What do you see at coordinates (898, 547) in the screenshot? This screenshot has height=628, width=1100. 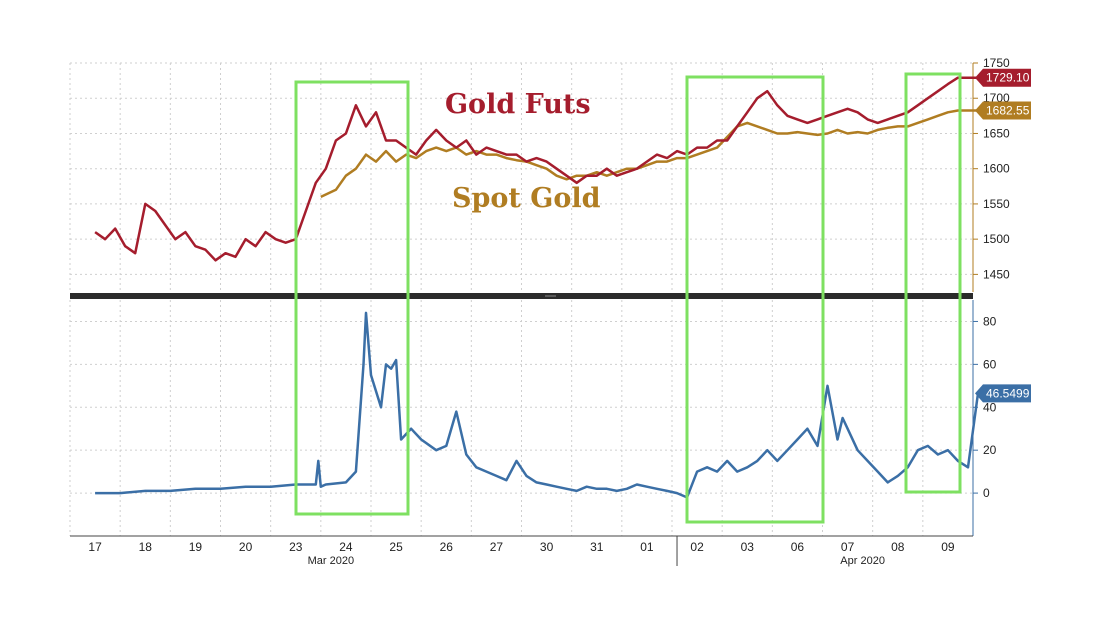 I see `x-tick-label: 08` at bounding box center [898, 547].